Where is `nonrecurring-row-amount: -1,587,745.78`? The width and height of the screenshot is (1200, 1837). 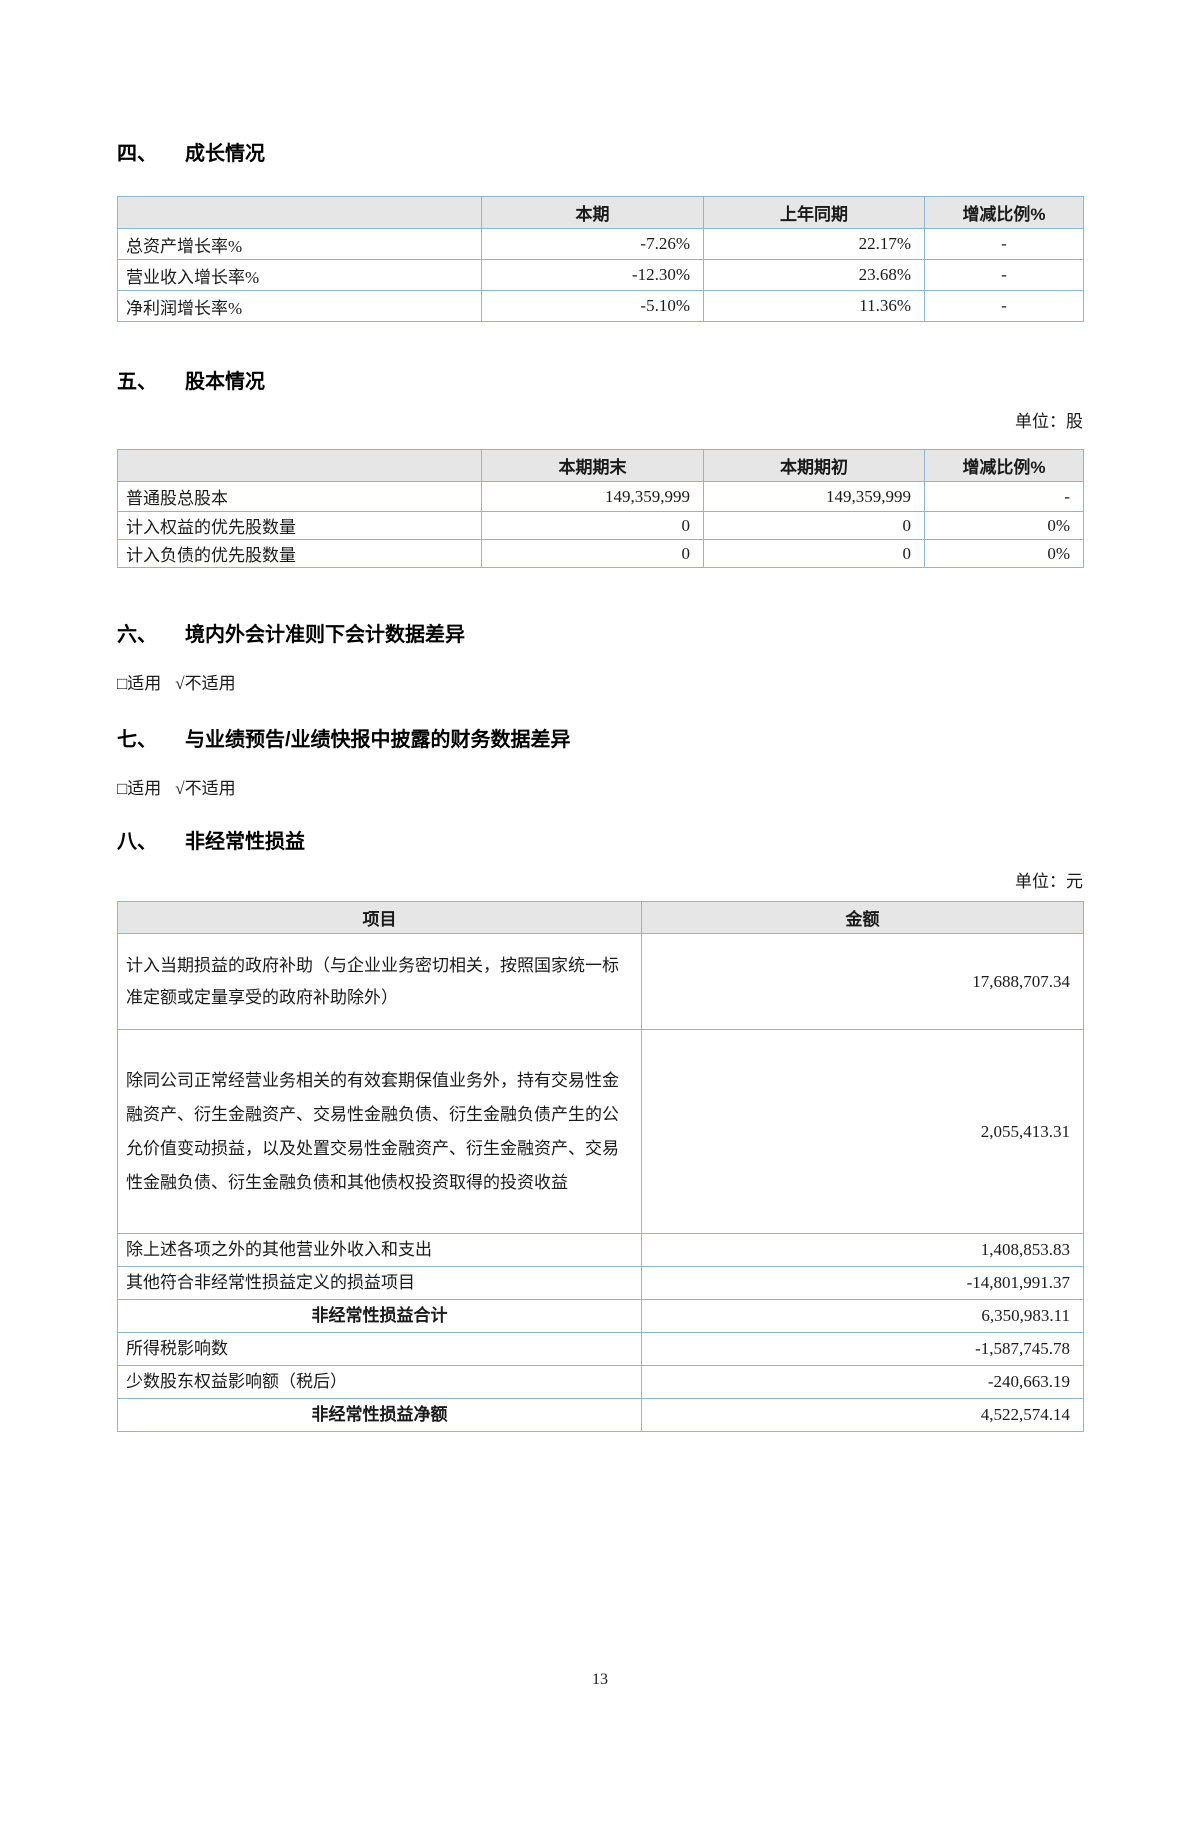 nonrecurring-row-amount: -1,587,745.78 is located at coordinates (862, 1349).